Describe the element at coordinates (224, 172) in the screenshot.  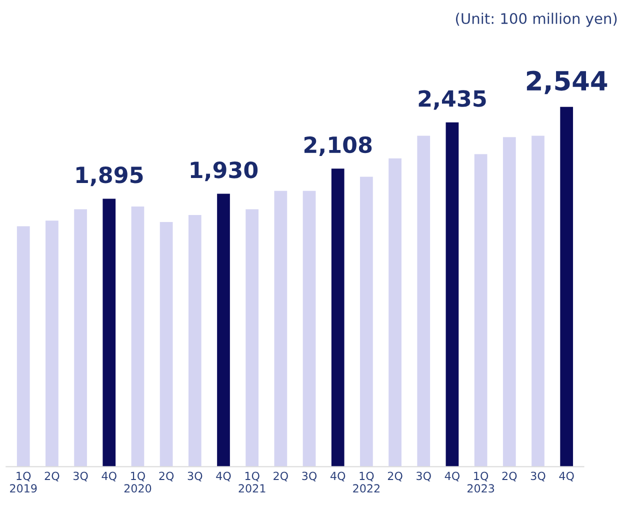
I see `data-label: 1,930` at that location.